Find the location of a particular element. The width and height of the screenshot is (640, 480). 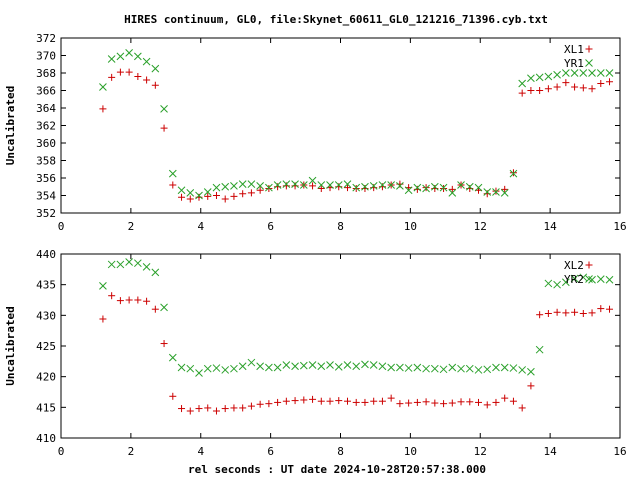

y-axis-label: Uncalibrated is located at coordinates (10, 345).